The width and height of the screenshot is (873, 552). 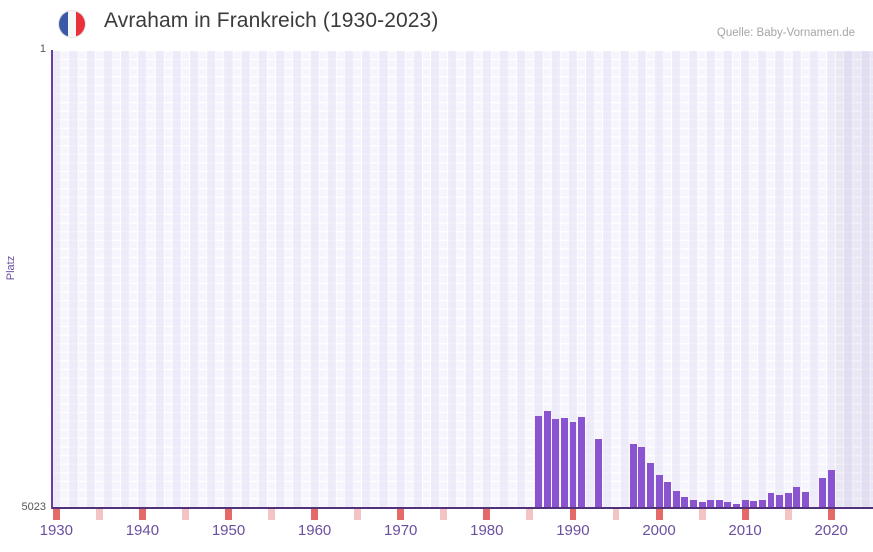 What do you see at coordinates (719, 504) in the screenshot?
I see `bar-2007` at bounding box center [719, 504].